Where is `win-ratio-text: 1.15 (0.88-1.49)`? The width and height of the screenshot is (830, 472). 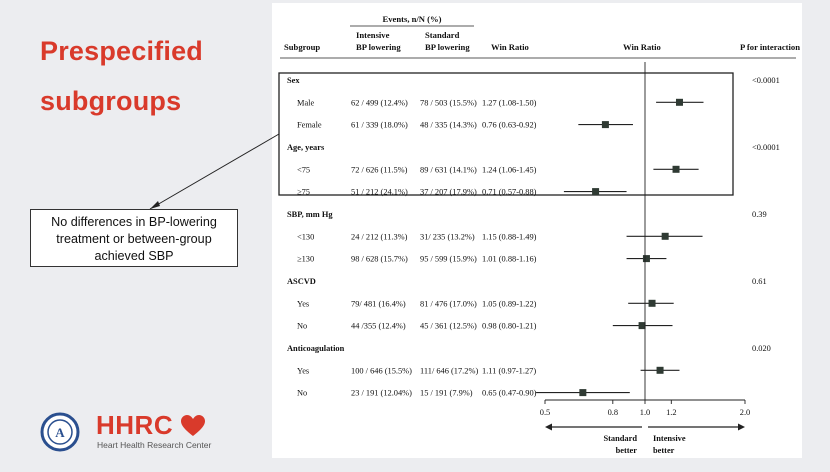 win-ratio-text: 1.15 (0.88-1.49) is located at coordinates (509, 236).